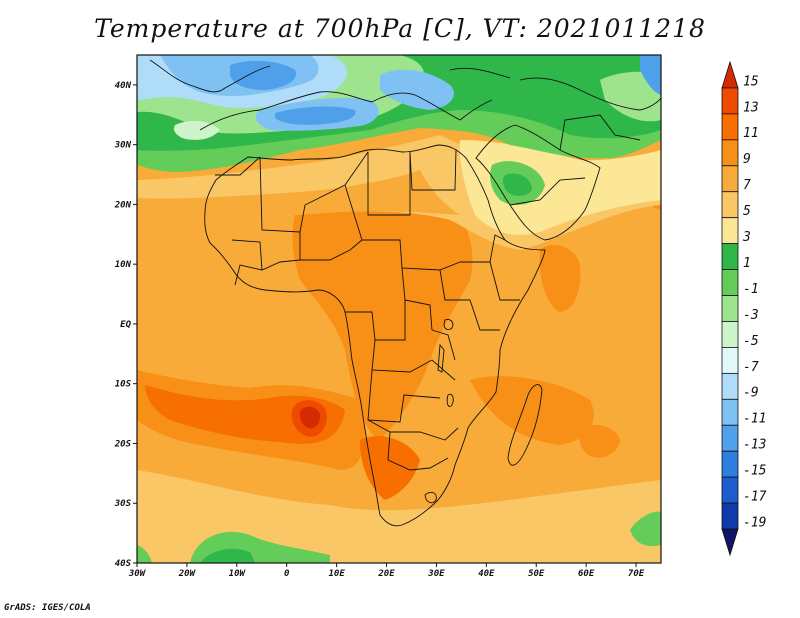 This screenshot has width=800, height=618. What do you see at coordinates (336, 574) in the screenshot?
I see `x-tick-label: 10E` at bounding box center [336, 574].